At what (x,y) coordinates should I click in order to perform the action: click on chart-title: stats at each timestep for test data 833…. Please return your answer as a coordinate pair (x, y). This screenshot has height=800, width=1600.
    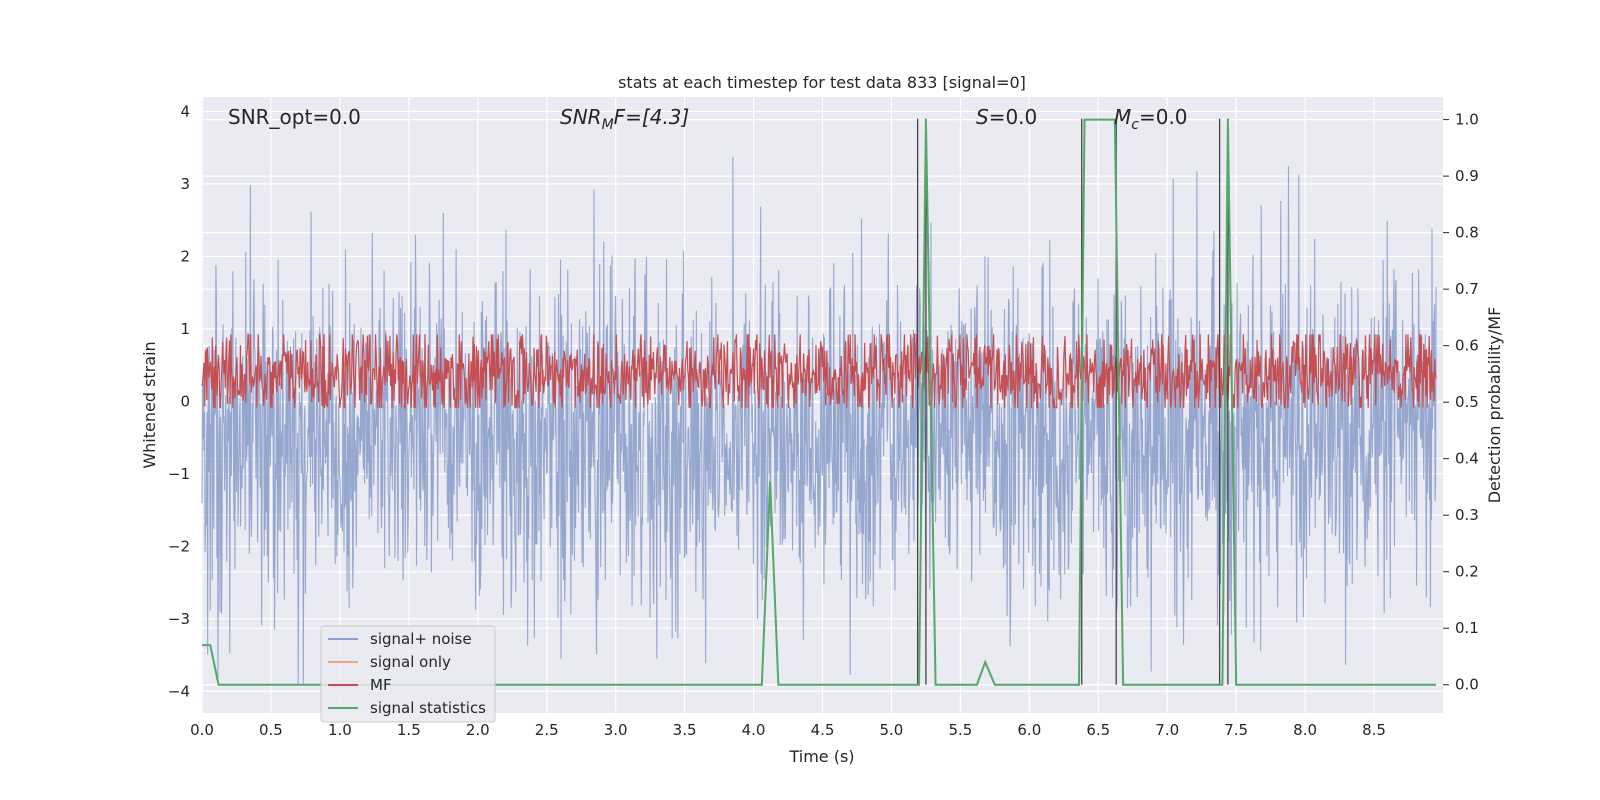
    Looking at the image, I should click on (822, 82).